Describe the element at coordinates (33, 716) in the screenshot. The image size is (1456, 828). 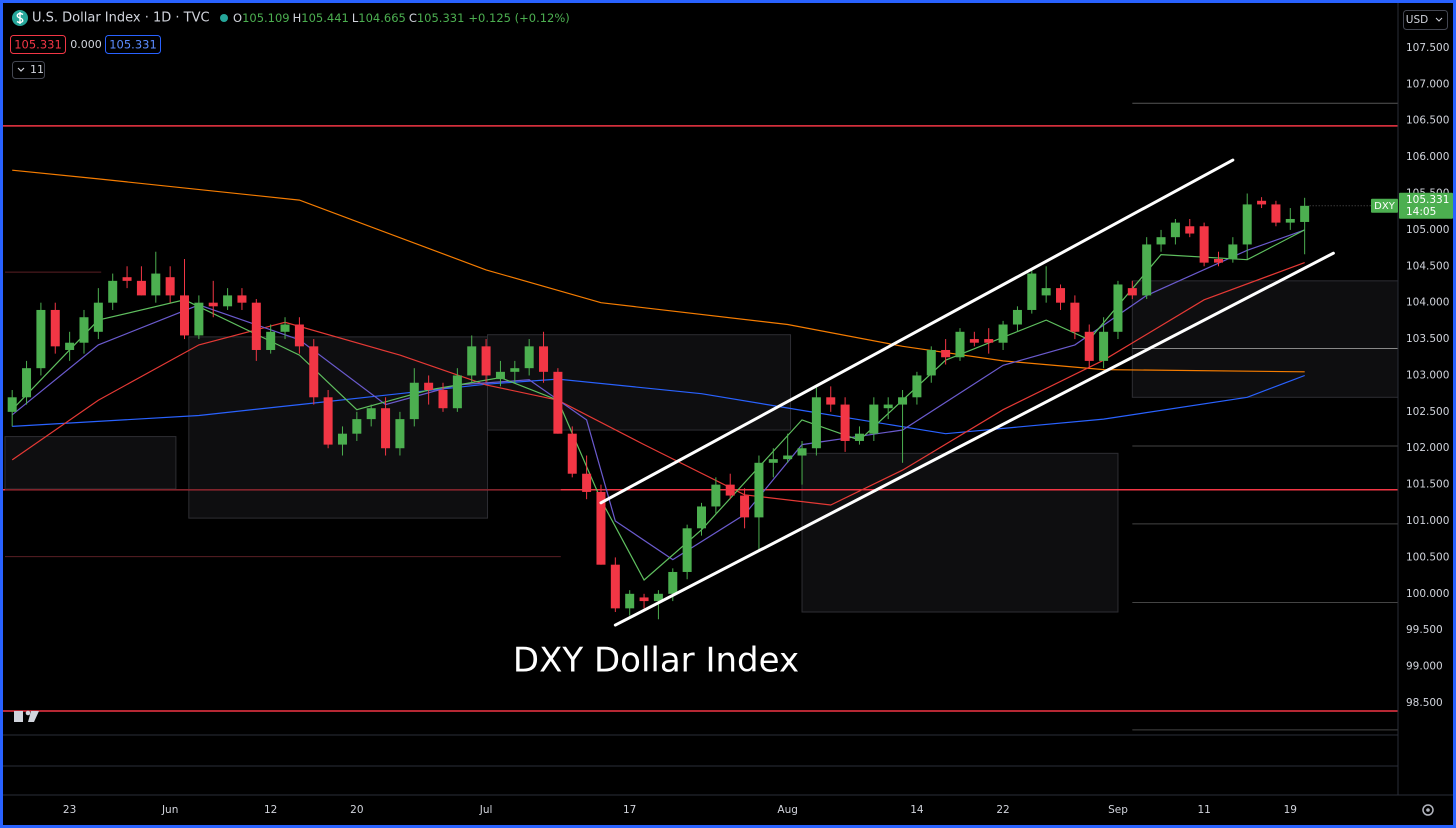
I see `tv-logo-part` at that location.